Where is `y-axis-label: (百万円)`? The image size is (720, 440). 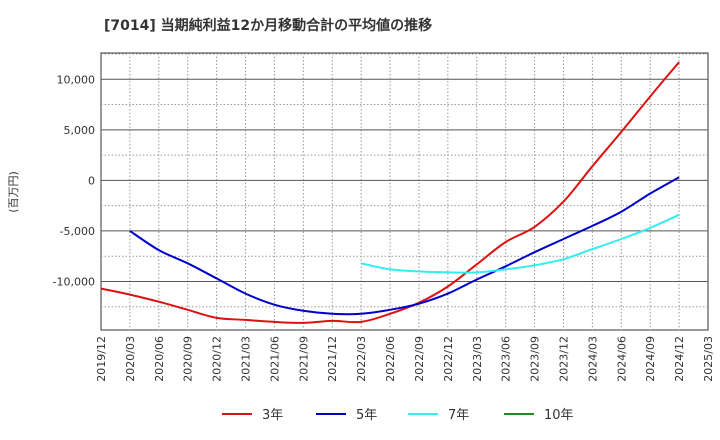 y-axis-label: (百万円) is located at coordinates (13, 192).